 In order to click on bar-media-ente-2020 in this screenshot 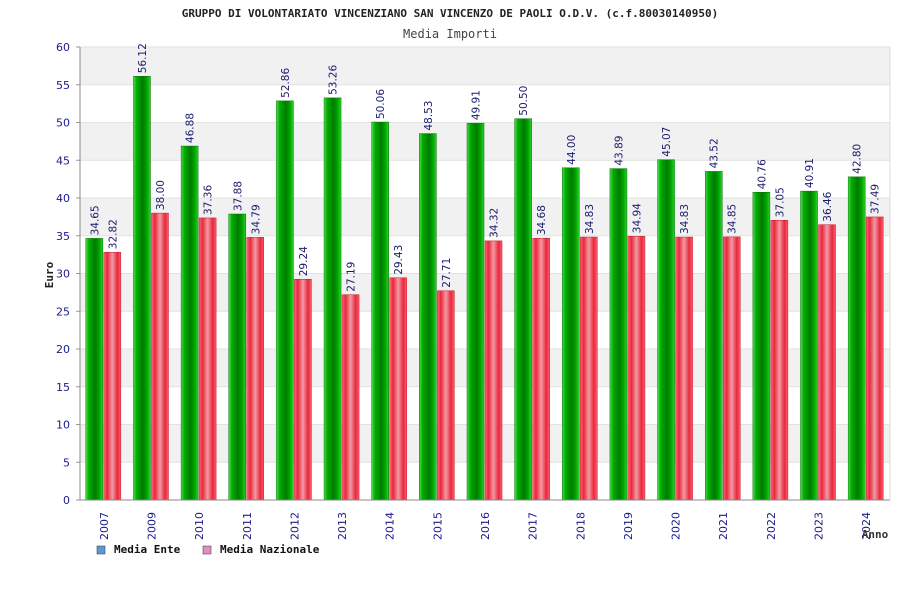, I will do `click(666, 330)`.